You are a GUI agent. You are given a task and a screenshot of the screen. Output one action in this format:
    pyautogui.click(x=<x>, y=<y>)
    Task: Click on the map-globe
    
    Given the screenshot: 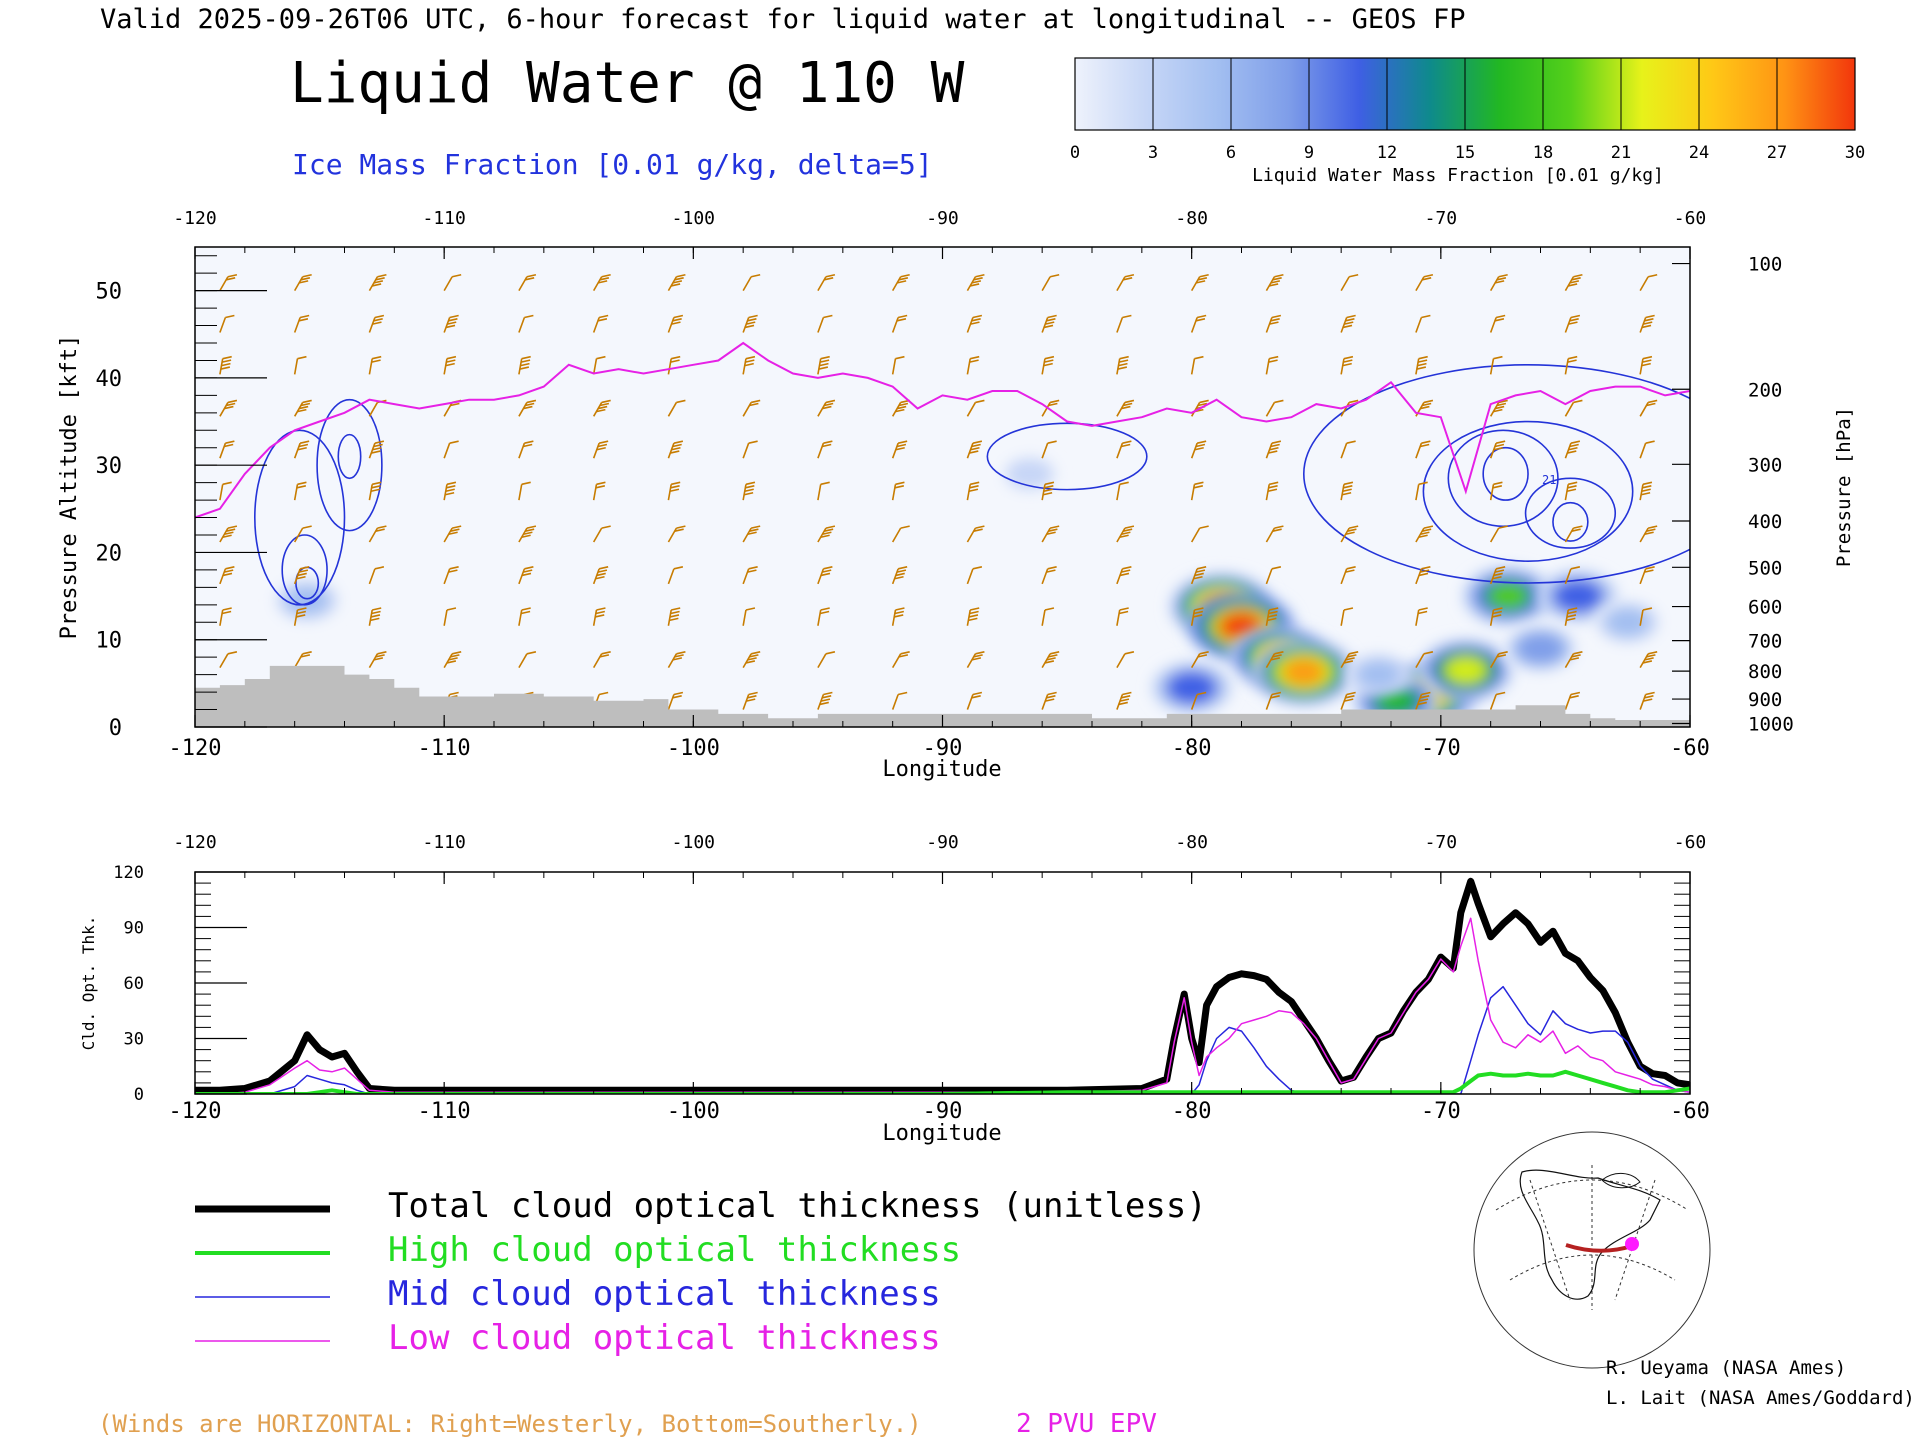 What is the action you would take?
    pyautogui.click(x=1592, y=1250)
    